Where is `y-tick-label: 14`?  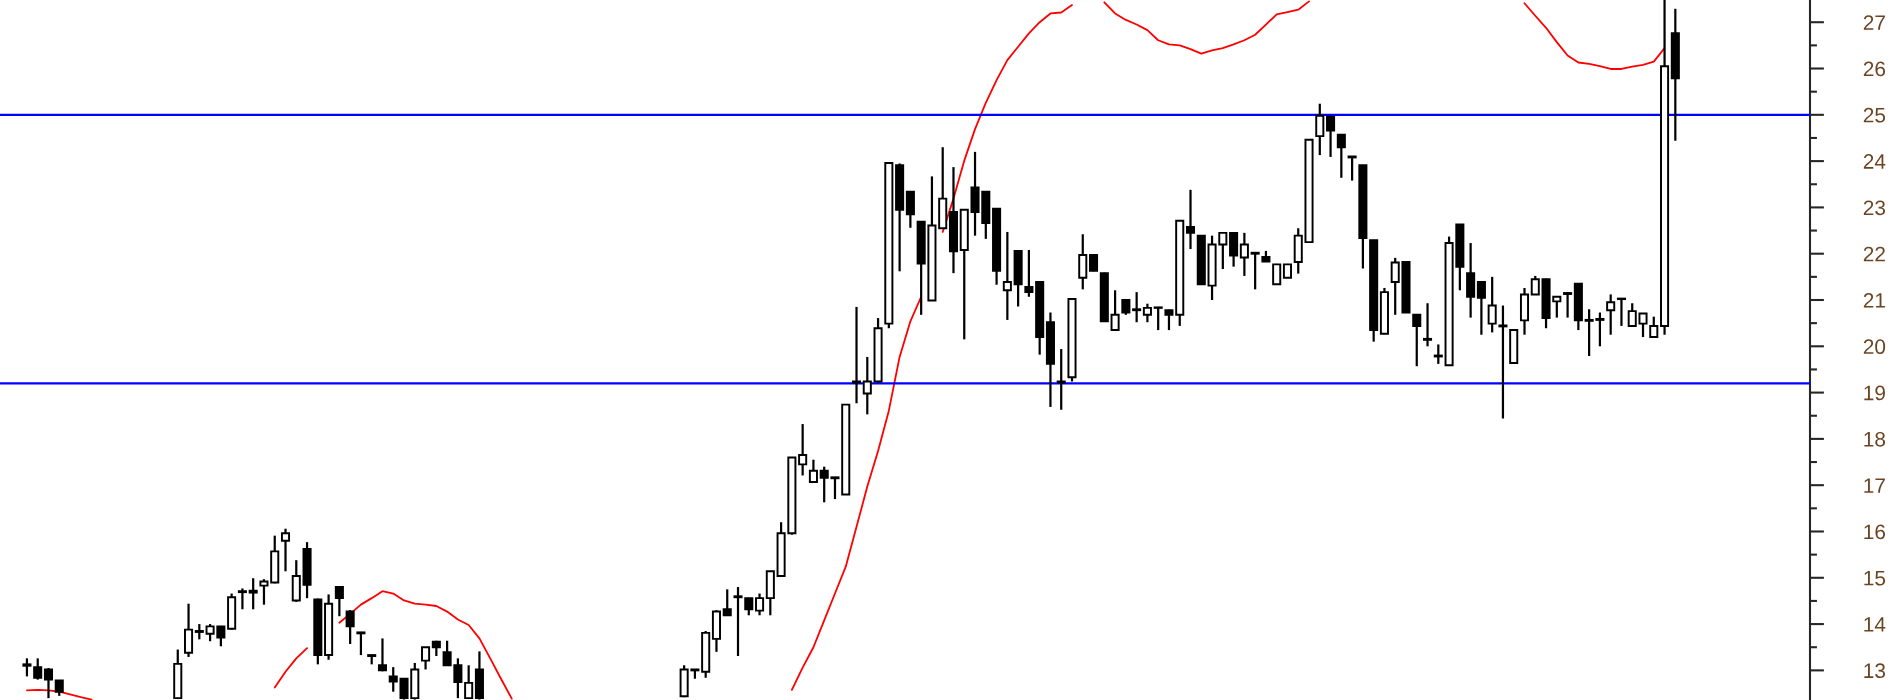 y-tick-label: 14 is located at coordinates (1875, 624).